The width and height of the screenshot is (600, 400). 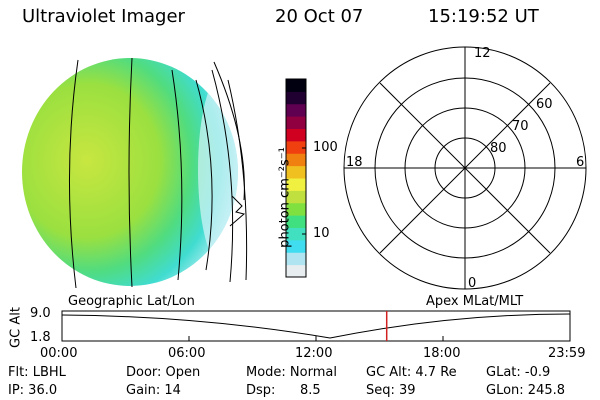 I want to click on altitude-xtick-3: 18:00, so click(x=442, y=353).